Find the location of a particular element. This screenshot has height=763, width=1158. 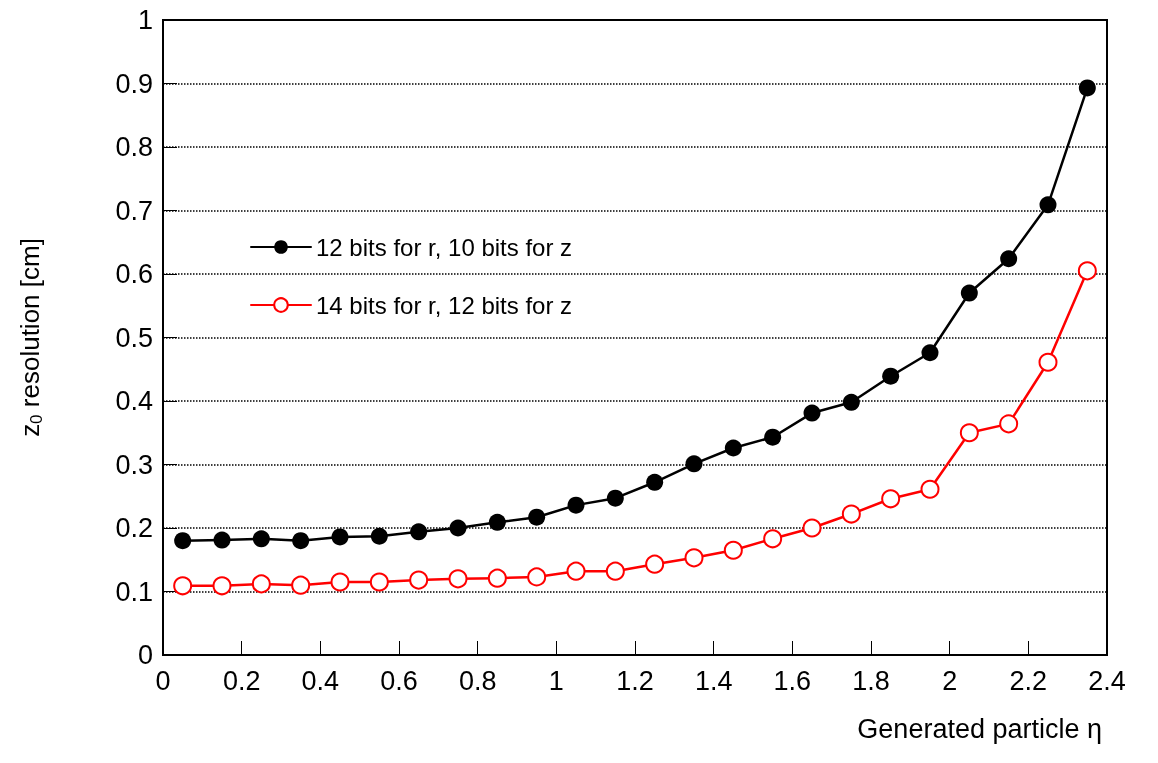

x-tick-label: 1 is located at coordinates (556, 680).